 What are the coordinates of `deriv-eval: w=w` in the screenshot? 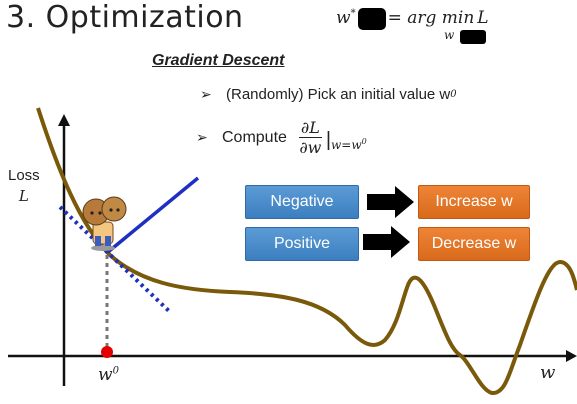 It's located at (346, 144).